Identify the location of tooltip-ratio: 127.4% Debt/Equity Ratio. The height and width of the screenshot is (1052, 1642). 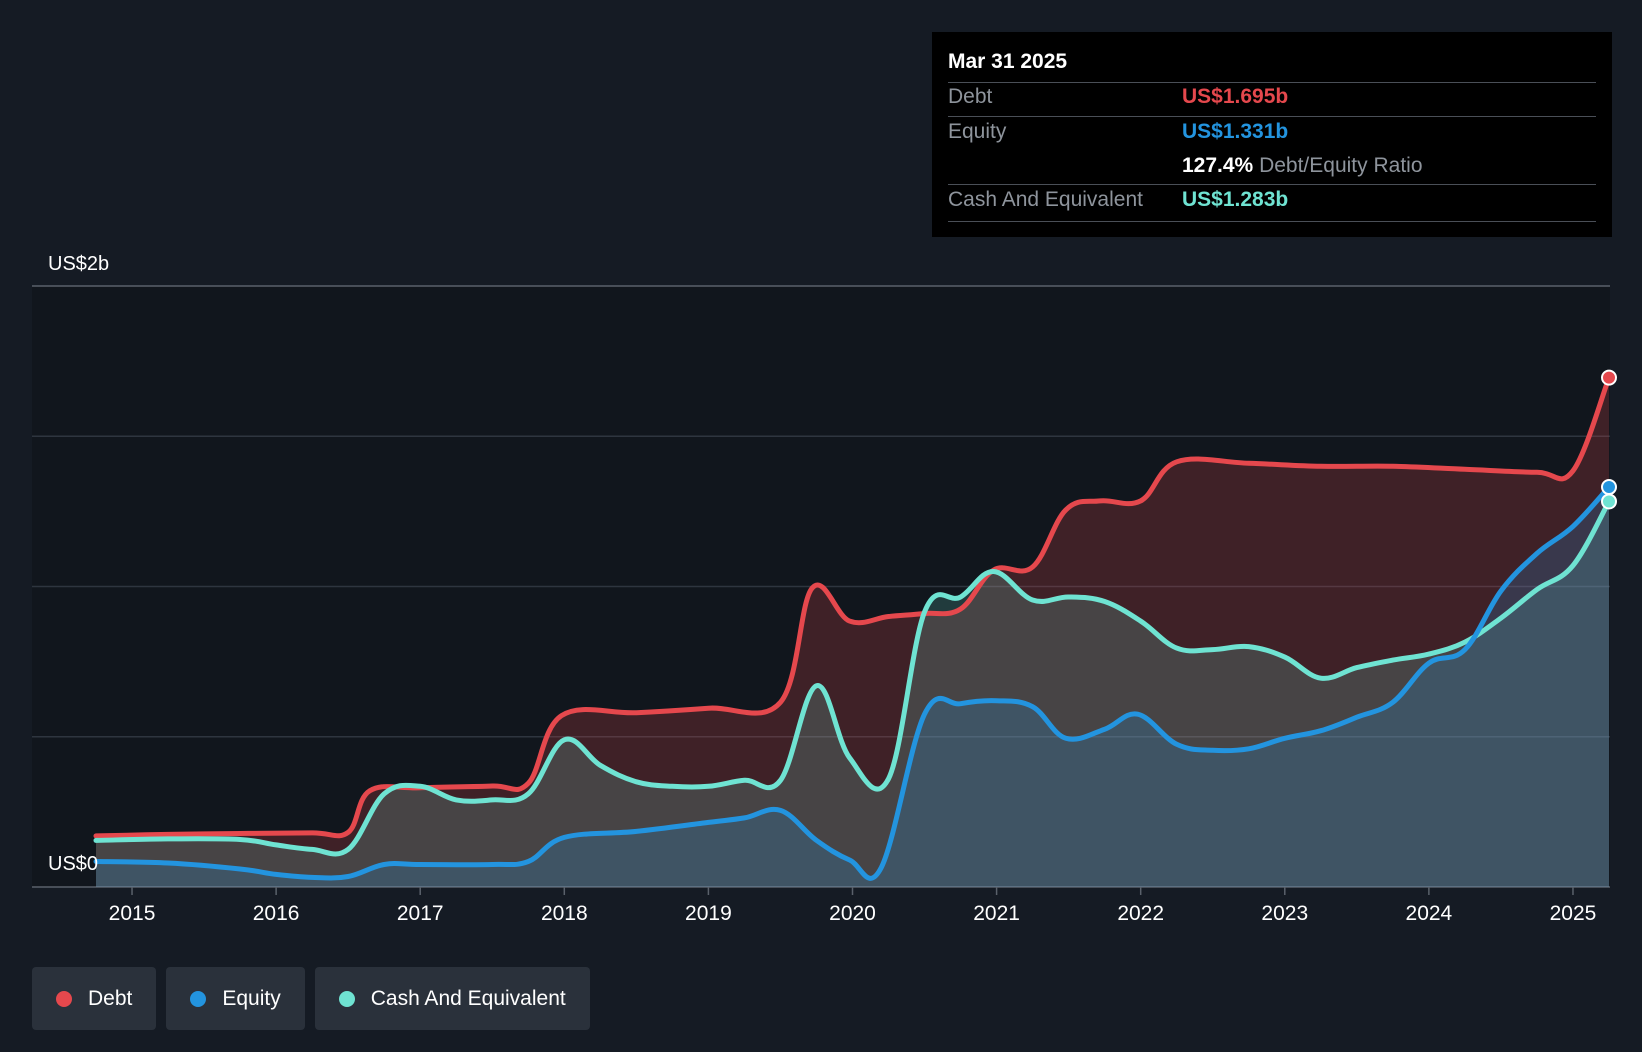
(1302, 166).